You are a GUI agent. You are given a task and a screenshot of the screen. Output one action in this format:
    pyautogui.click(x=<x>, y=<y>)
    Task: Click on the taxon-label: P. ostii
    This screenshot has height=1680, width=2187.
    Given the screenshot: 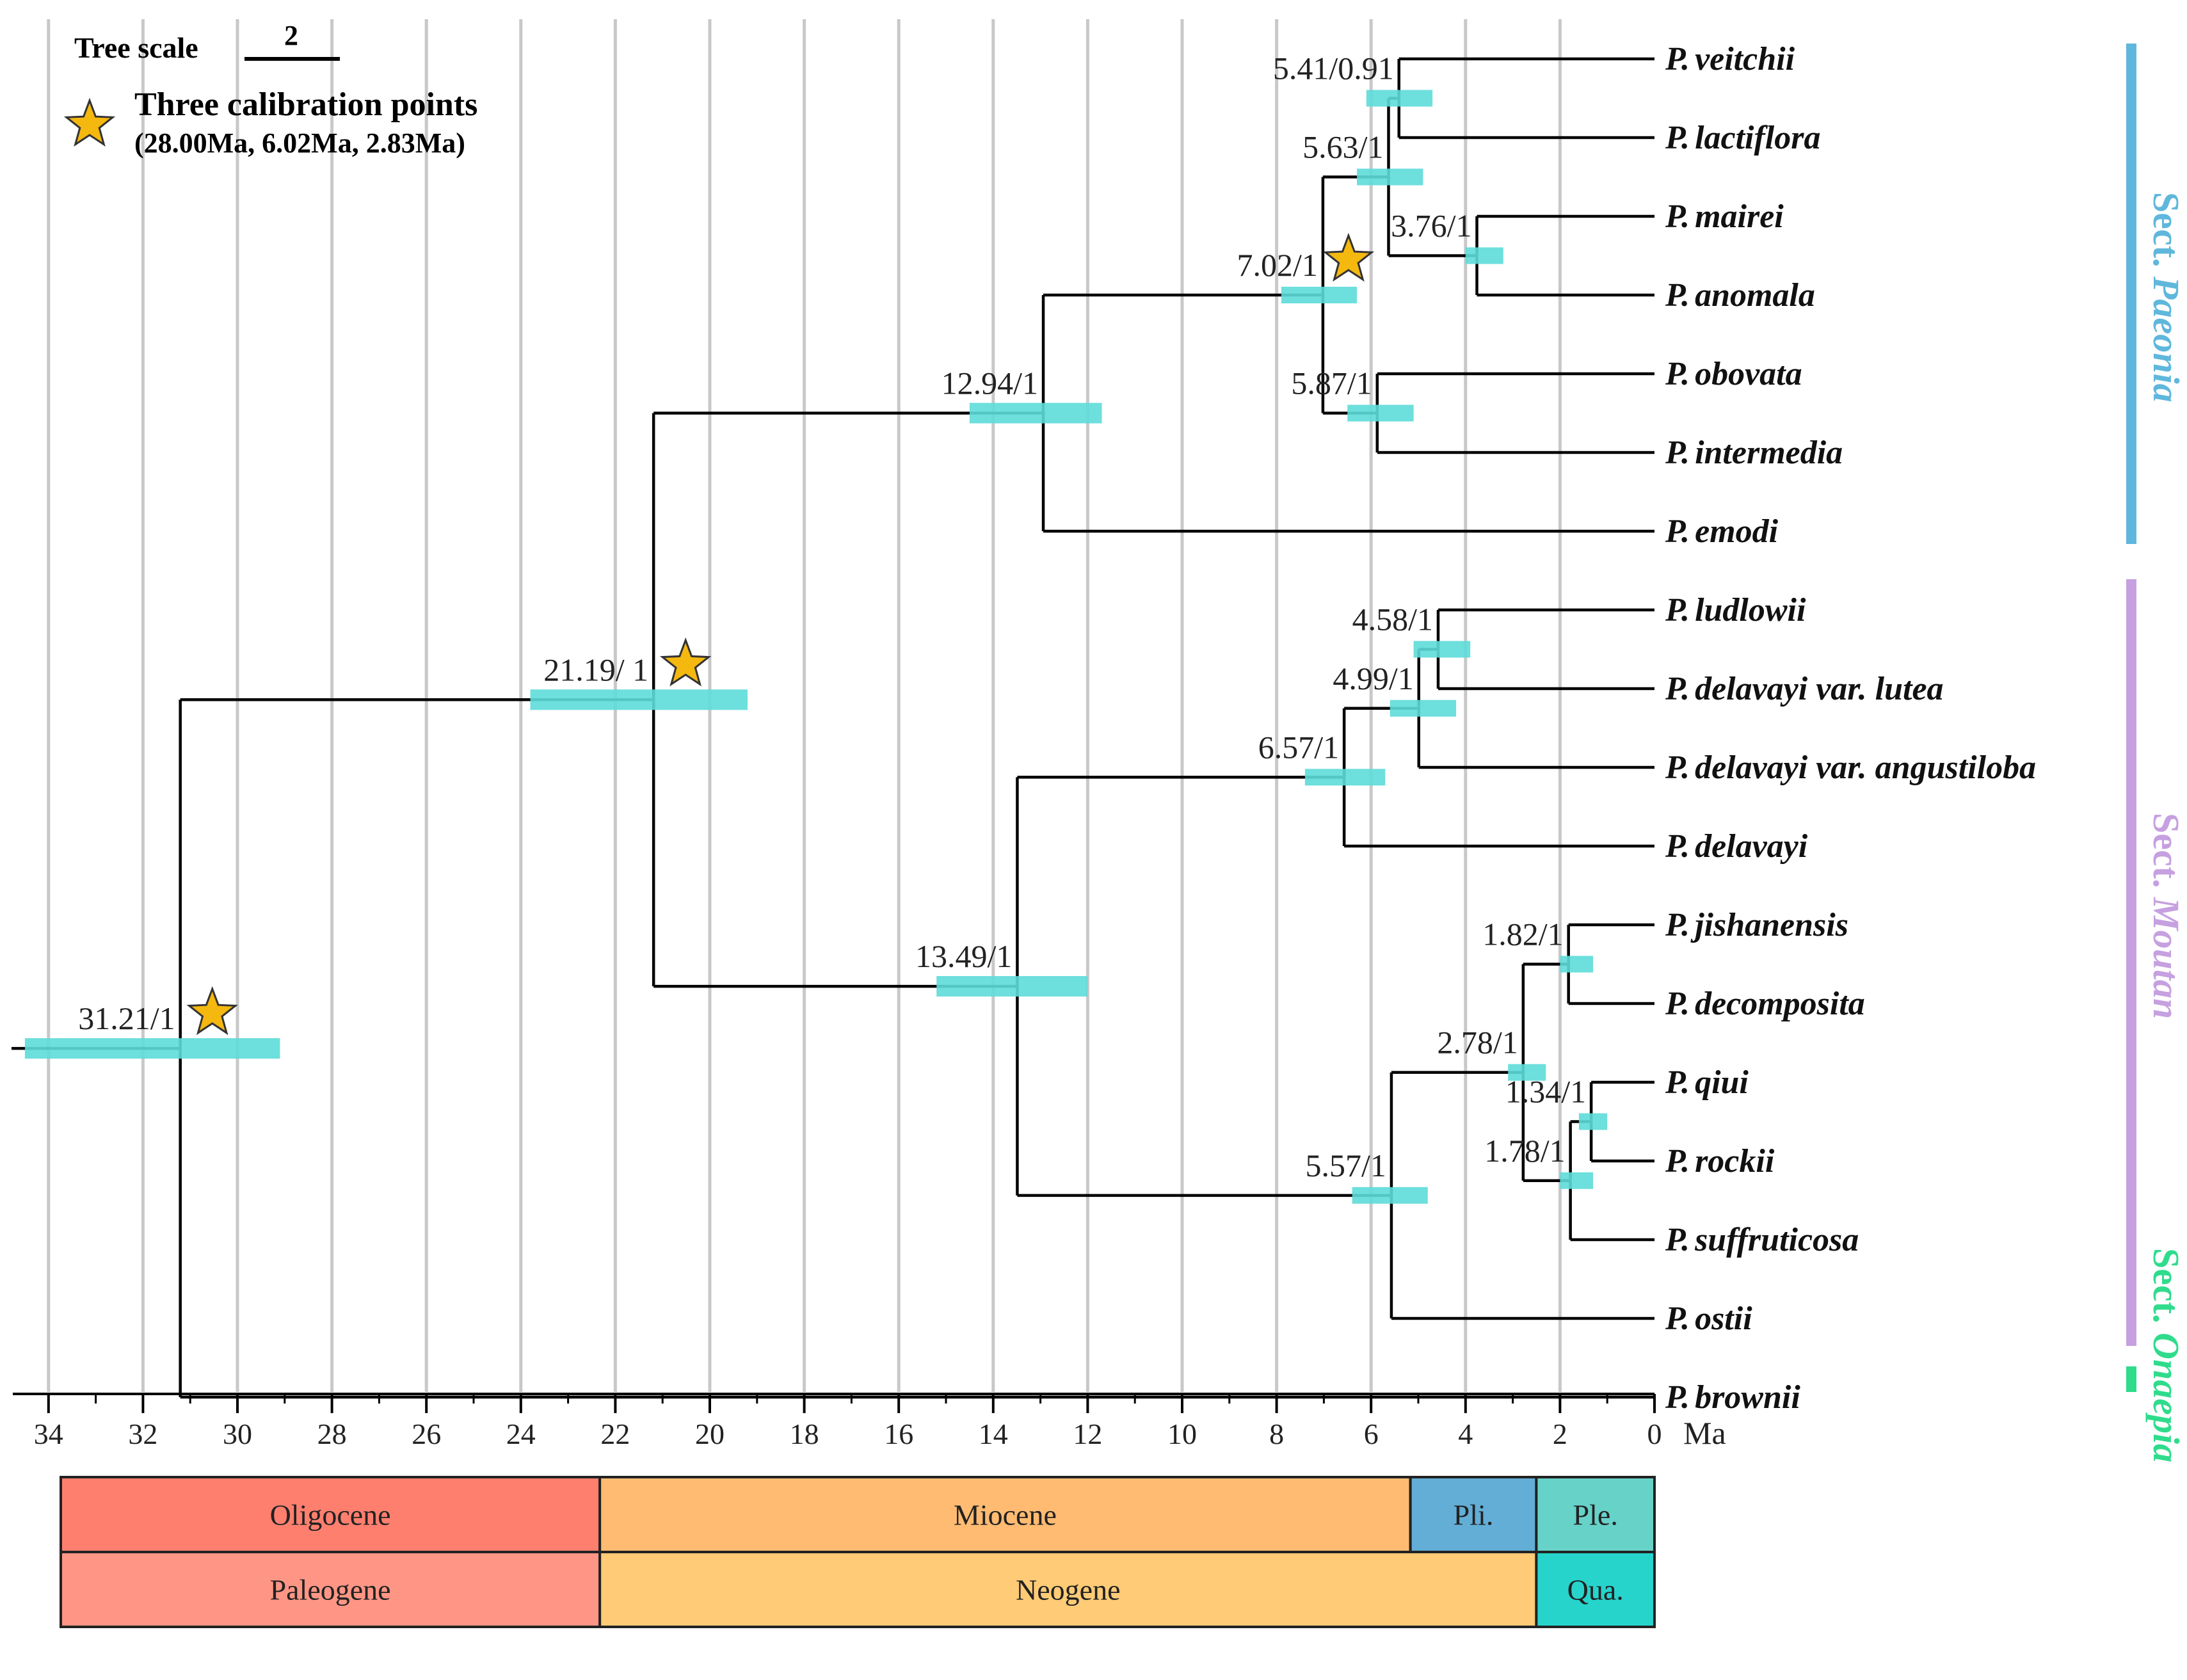 What is the action you would take?
    pyautogui.click(x=1708, y=1318)
    